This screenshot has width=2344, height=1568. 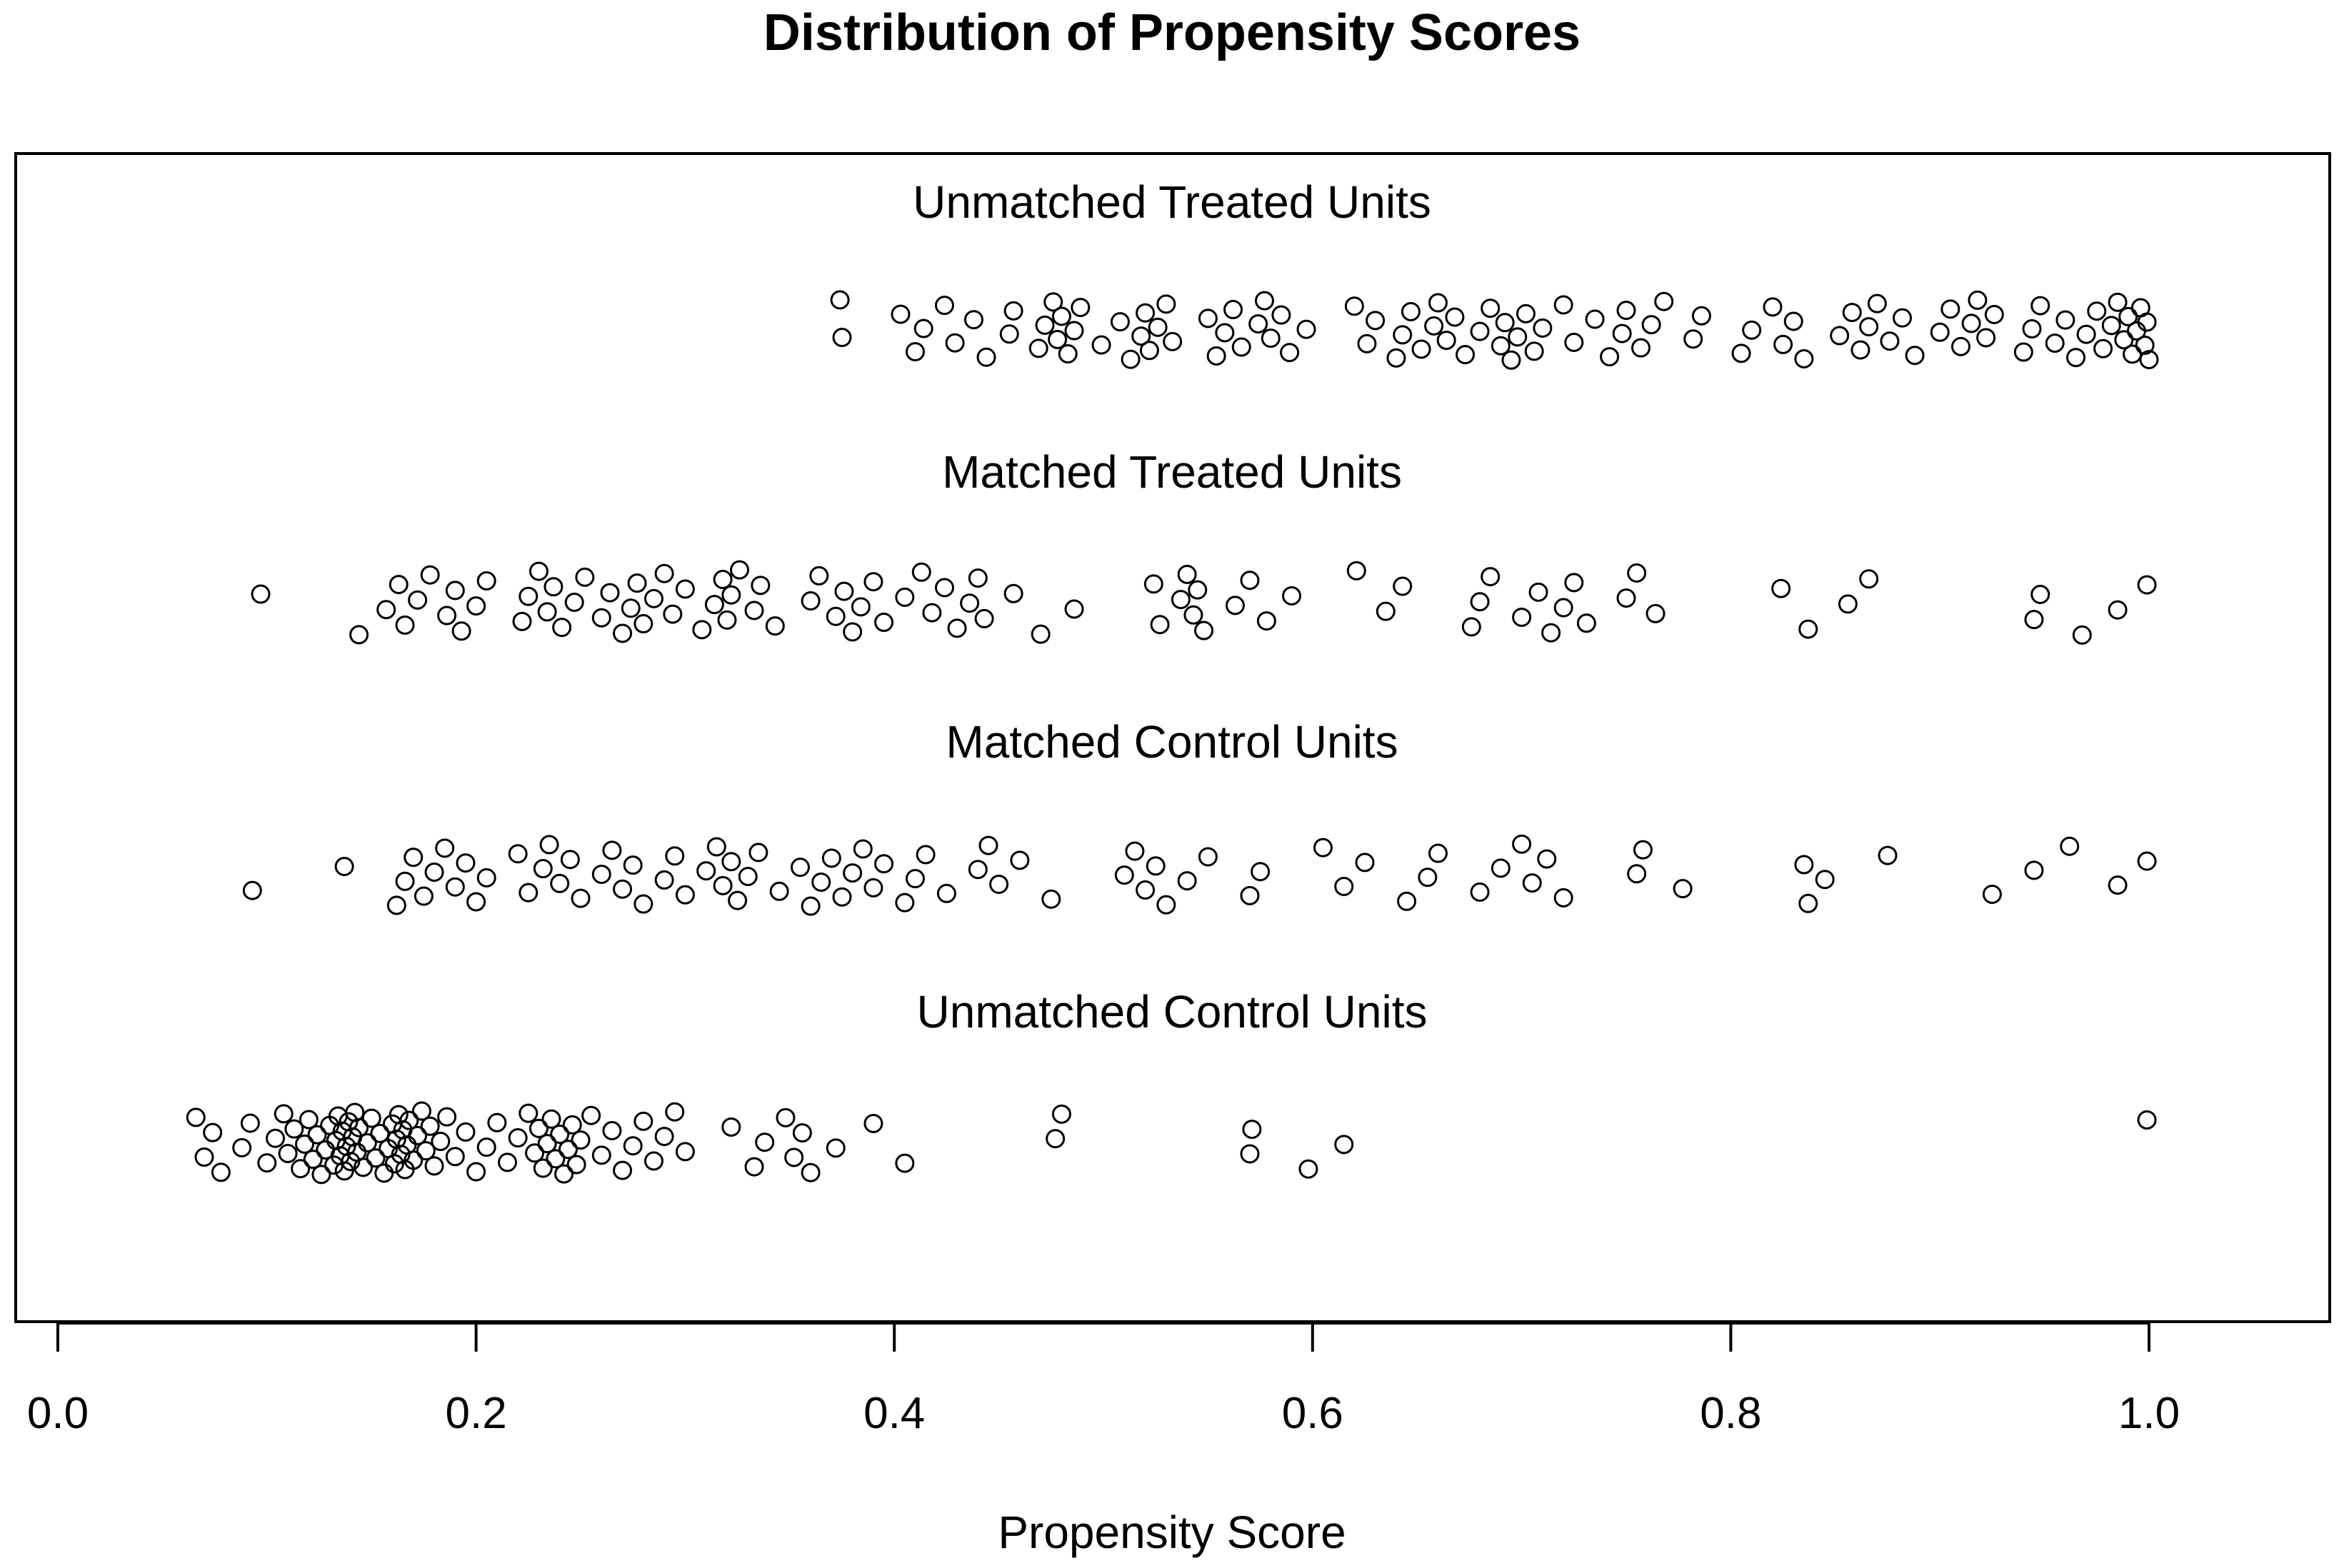 What do you see at coordinates (1312, 1413) in the screenshot?
I see `x-tick-label: 0.6` at bounding box center [1312, 1413].